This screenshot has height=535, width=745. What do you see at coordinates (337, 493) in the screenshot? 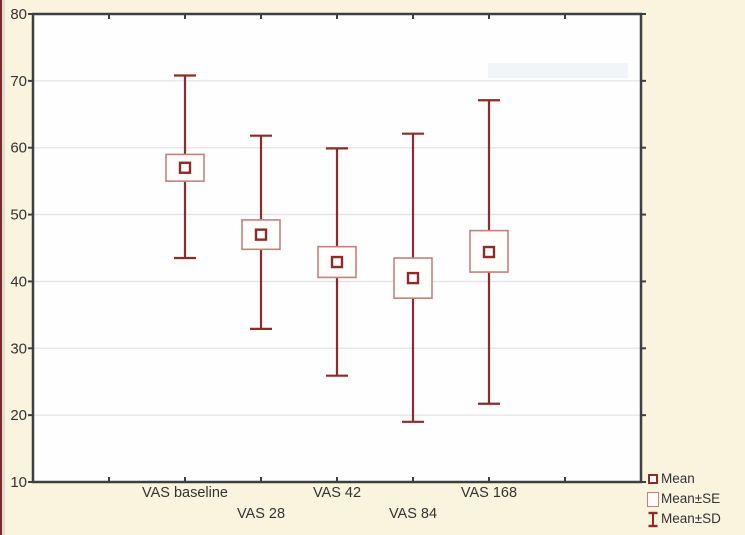
I see `x-category-label: VAS 42` at bounding box center [337, 493].